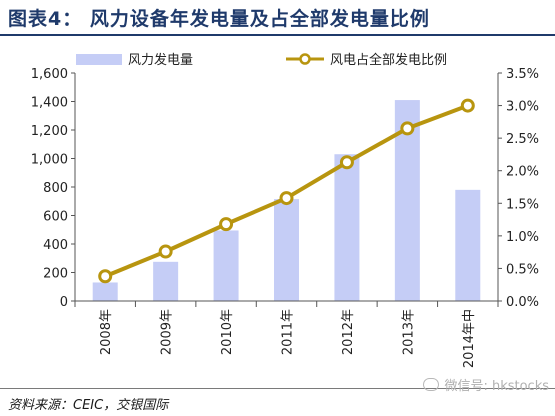 This screenshot has width=555, height=416. Describe the element at coordinates (522, 172) in the screenshot. I see `y-right-tick-label: 2.0%` at that location.